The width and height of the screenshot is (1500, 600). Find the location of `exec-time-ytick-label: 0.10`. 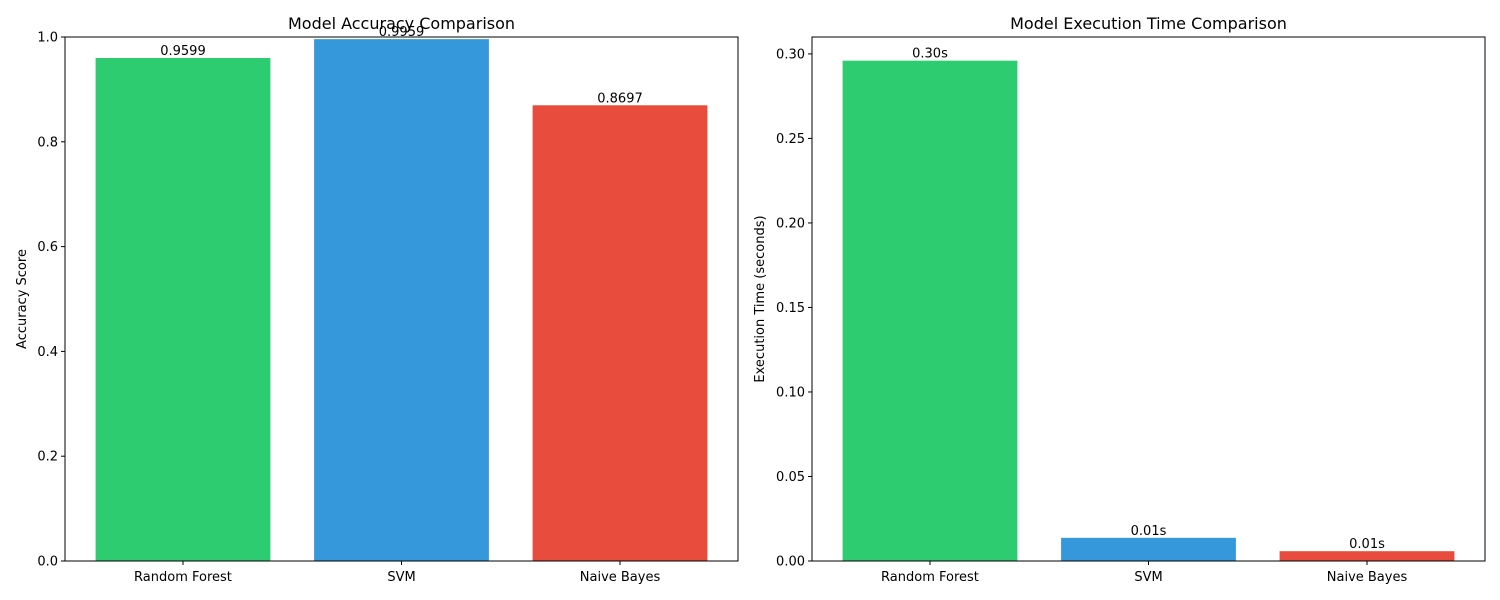

exec-time-ytick-label: 0.10 is located at coordinates (790, 392).